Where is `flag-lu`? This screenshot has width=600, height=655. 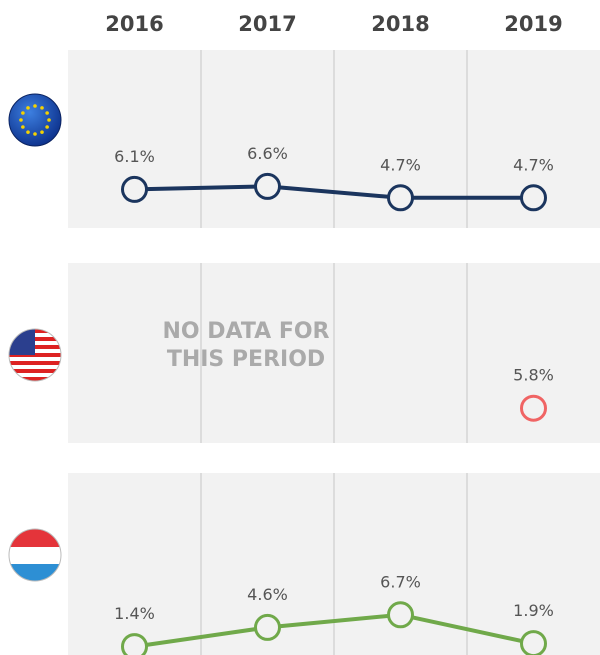
flag-lu is located at coordinates (35, 555).